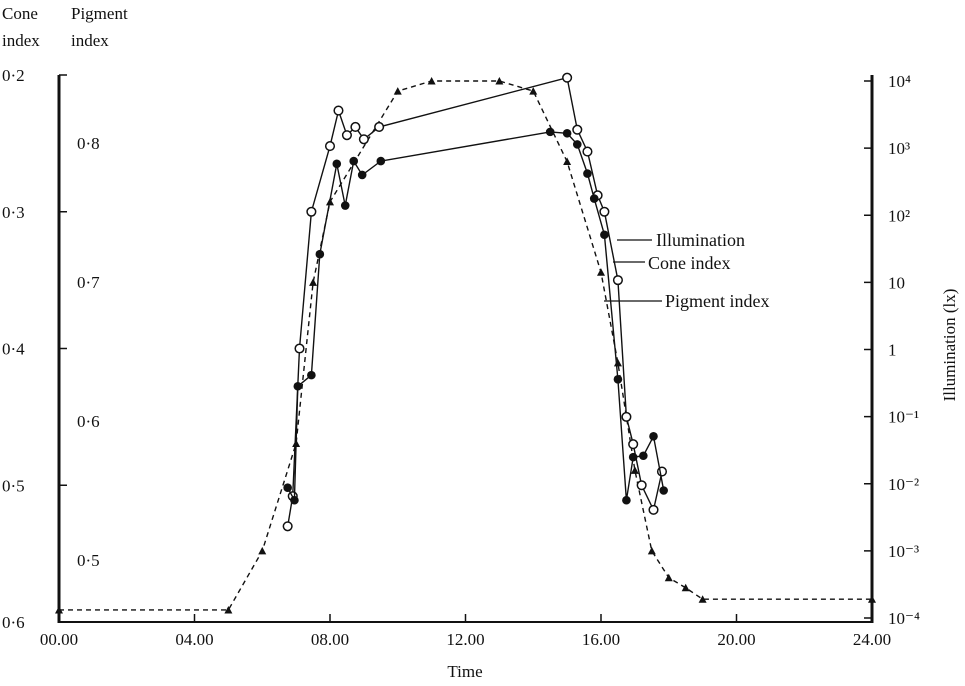  I want to click on cone-tick-label: 0·5, so click(13, 485).